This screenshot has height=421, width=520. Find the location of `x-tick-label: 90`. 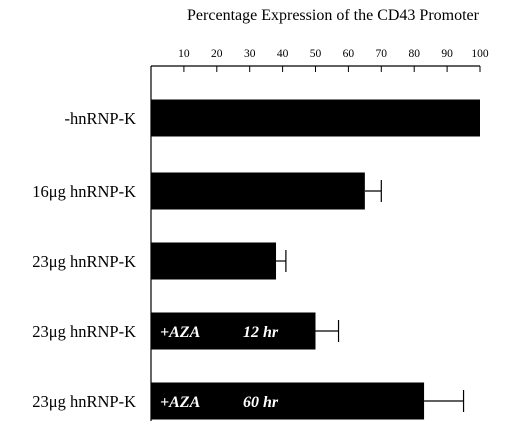

x-tick-label: 90 is located at coordinates (447, 54).